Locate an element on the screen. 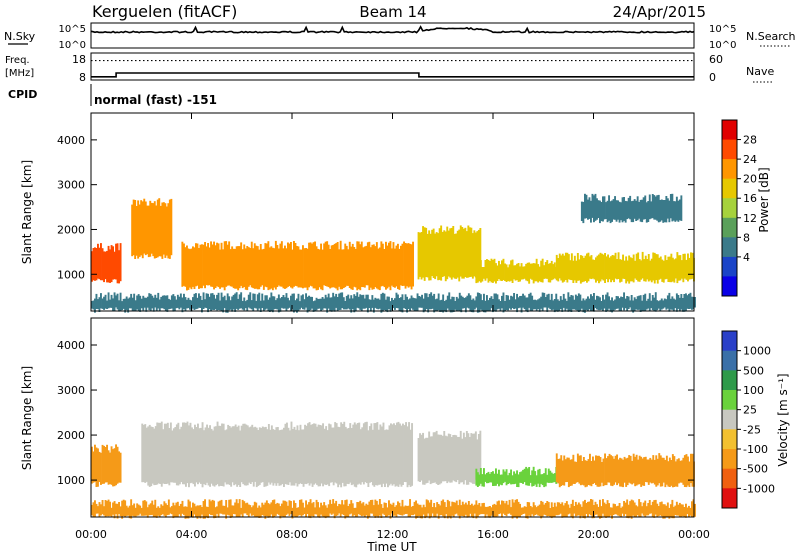 This screenshot has width=800, height=554. freq-tick-low: 8 is located at coordinates (82, 77).